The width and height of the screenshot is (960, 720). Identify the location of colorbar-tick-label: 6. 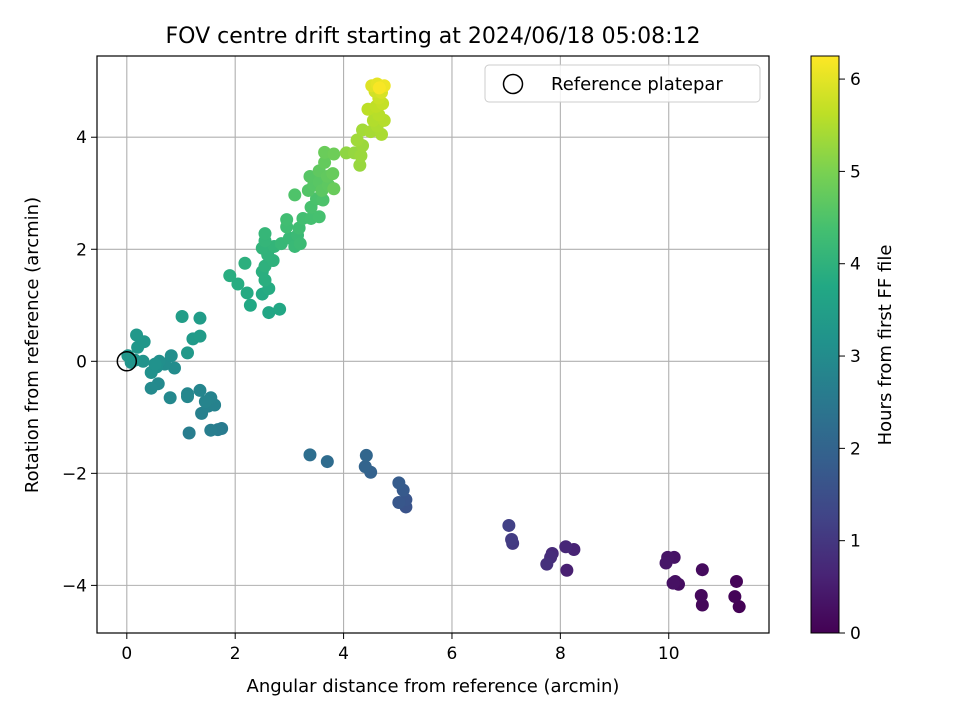
(855, 80).